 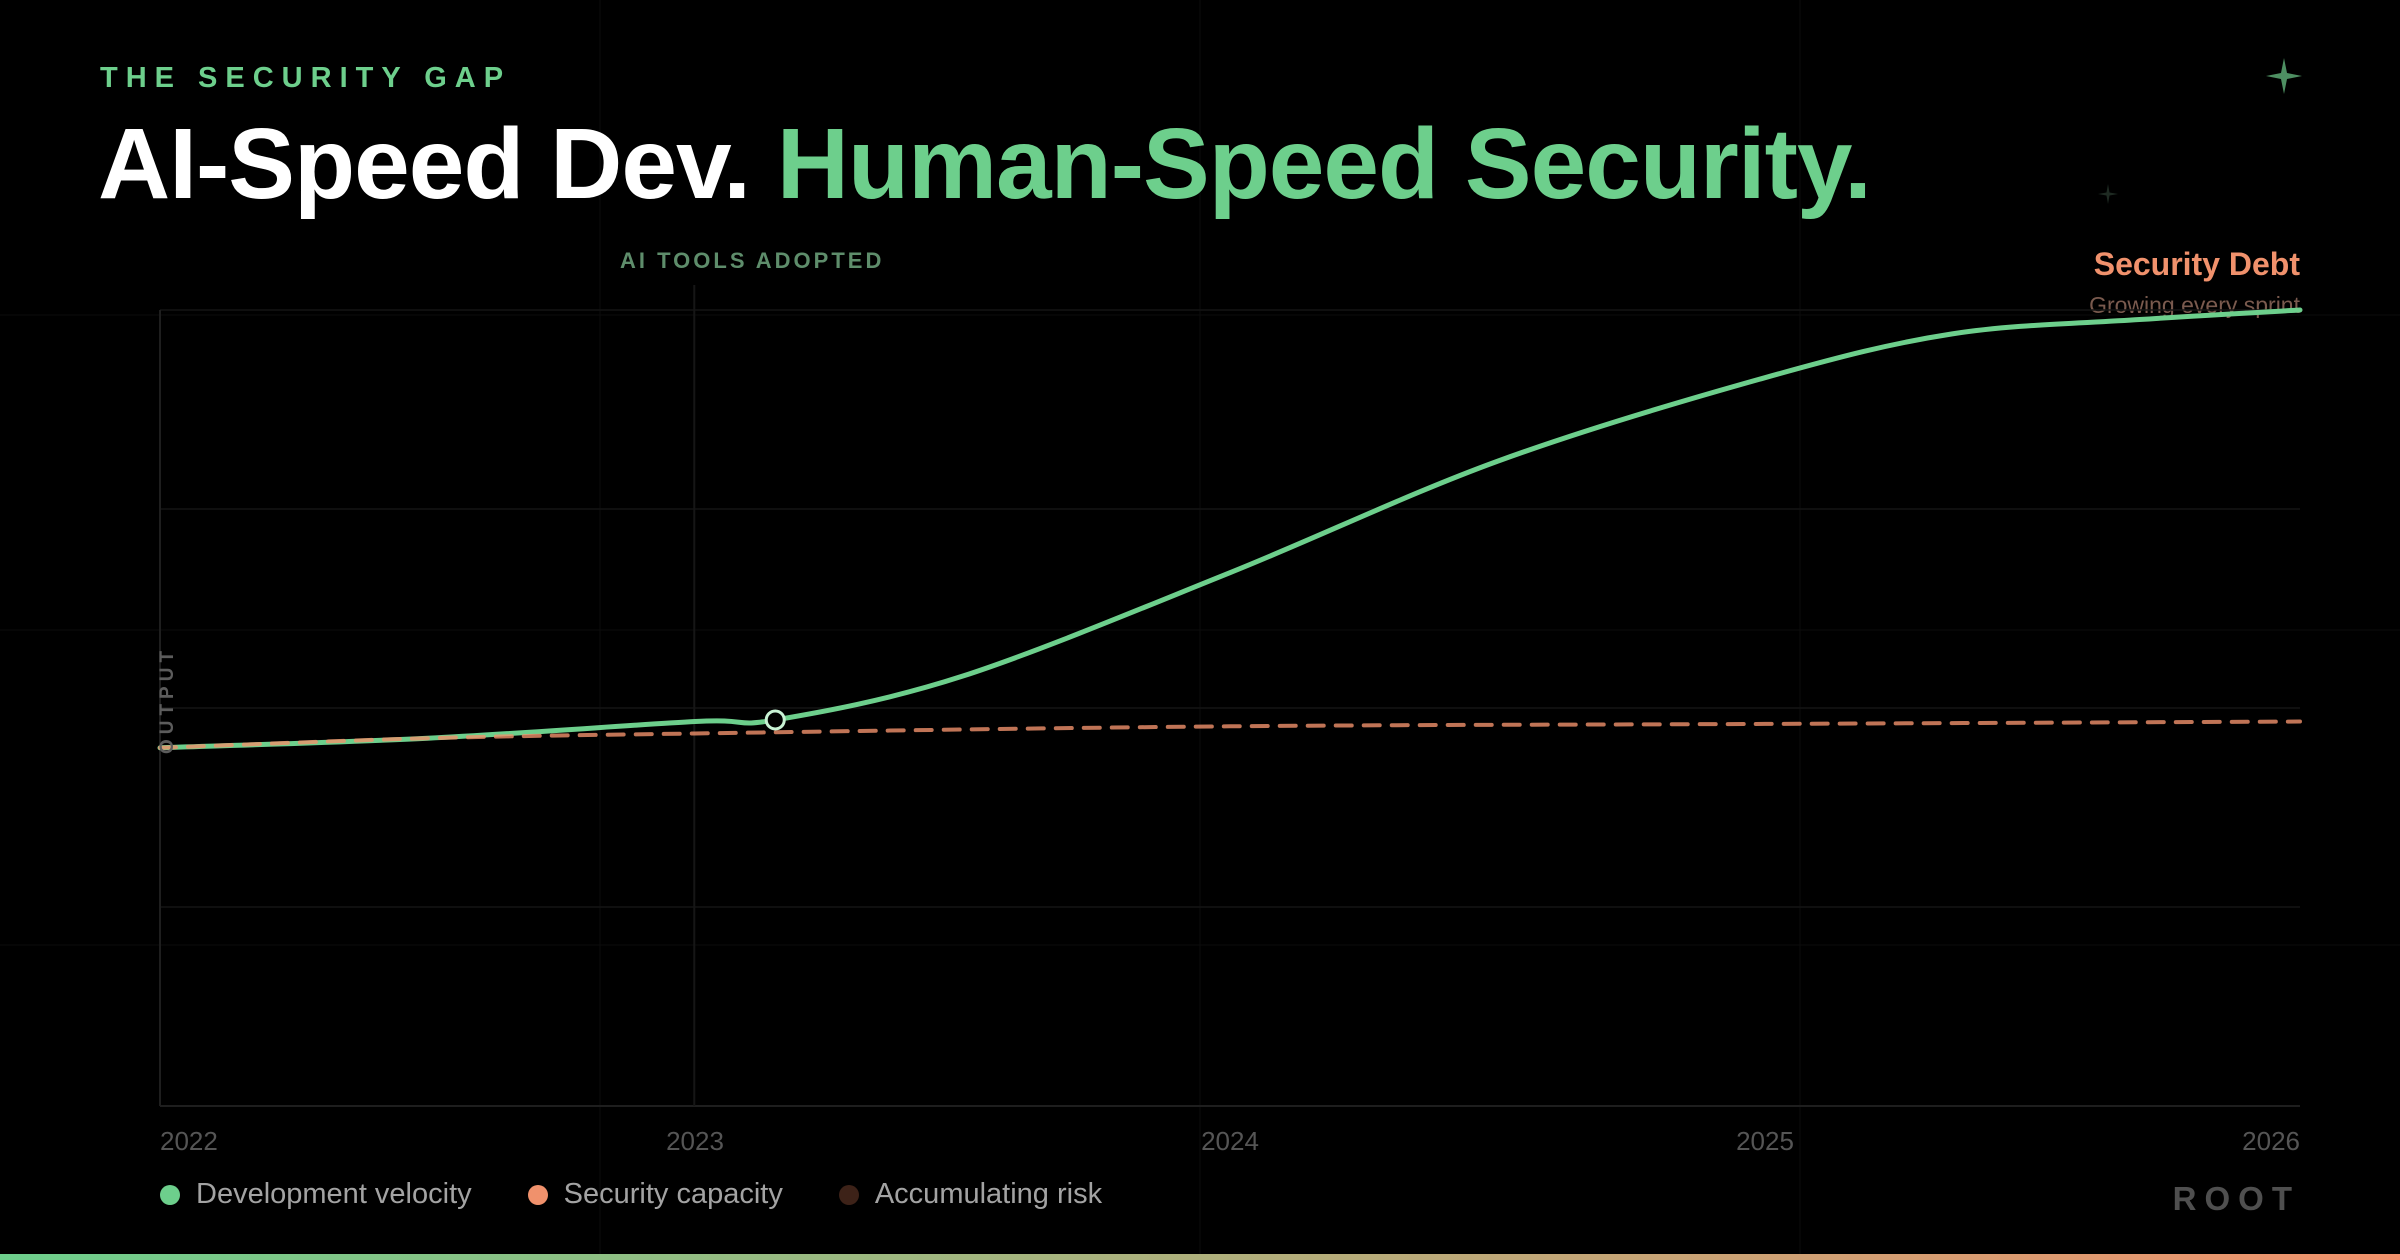 What do you see at coordinates (2196, 264) in the screenshot?
I see `security-debt-title: Security Debt` at bounding box center [2196, 264].